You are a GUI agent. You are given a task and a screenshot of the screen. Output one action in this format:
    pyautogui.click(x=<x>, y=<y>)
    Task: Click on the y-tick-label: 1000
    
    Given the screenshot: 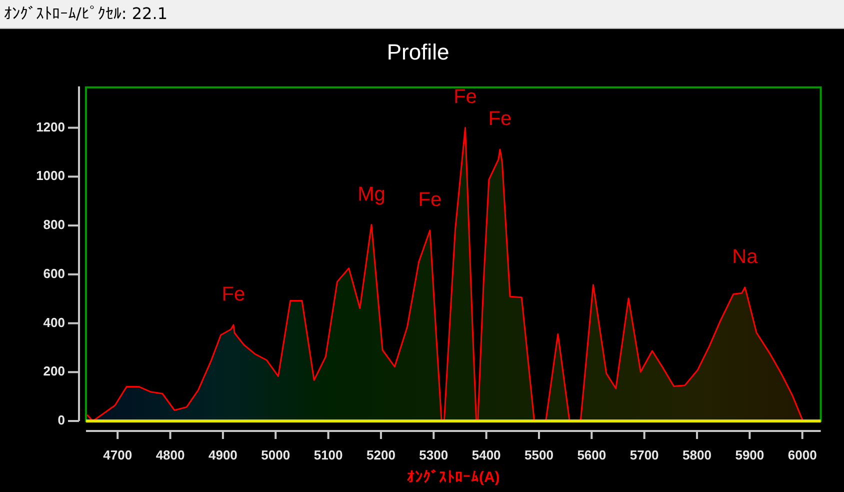 What is the action you would take?
    pyautogui.click(x=50, y=176)
    